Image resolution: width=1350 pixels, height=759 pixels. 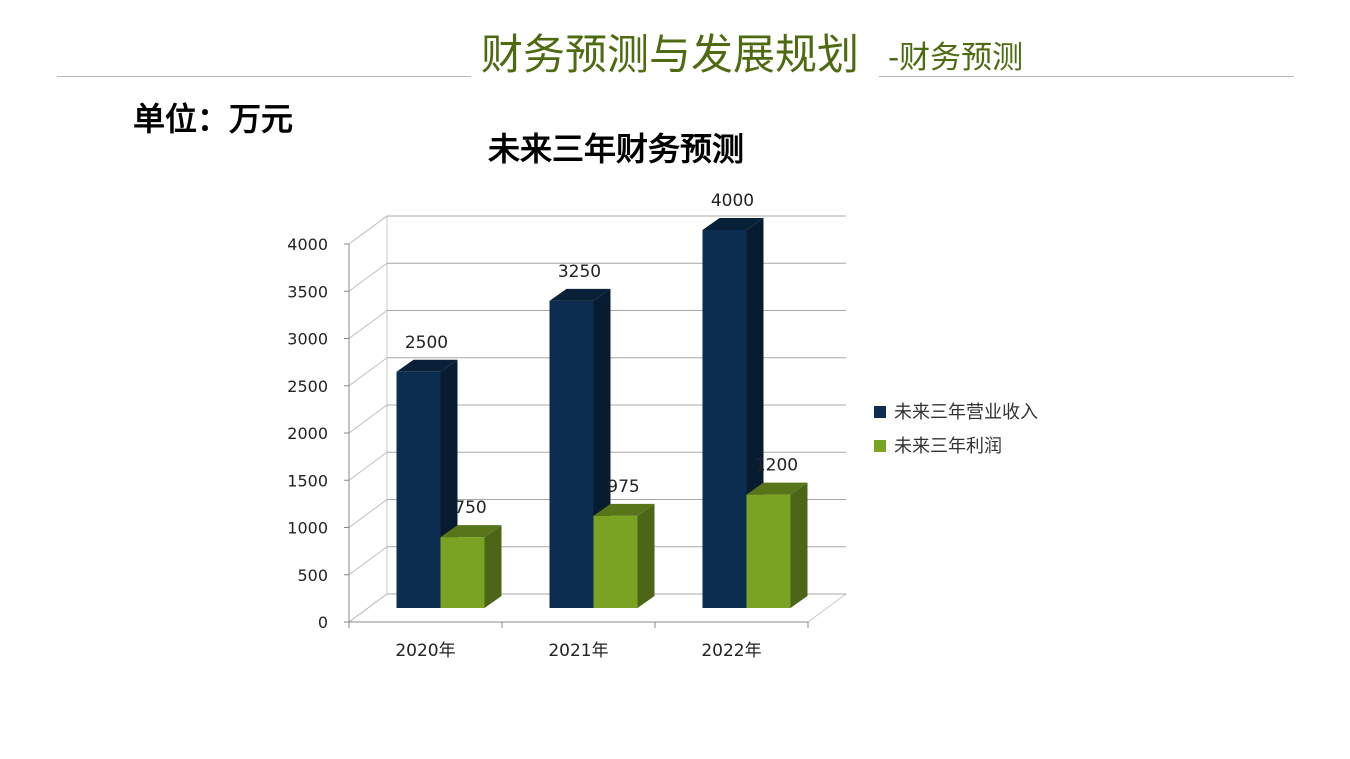 What do you see at coordinates (307, 480) in the screenshot?
I see `y-tick-label: 1500` at bounding box center [307, 480].